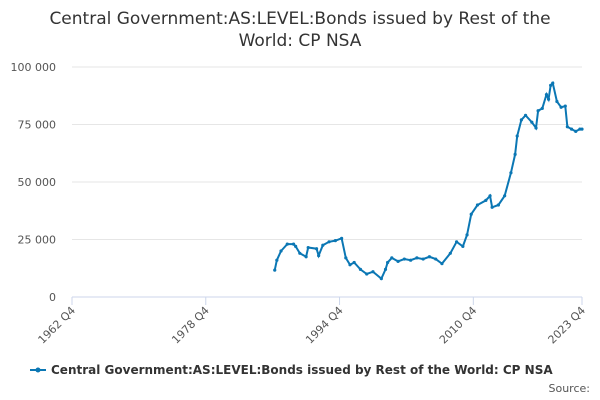 Image resolution: width=600 pixels, height=400 pixels. I want to click on source: Source:, so click(570, 388).